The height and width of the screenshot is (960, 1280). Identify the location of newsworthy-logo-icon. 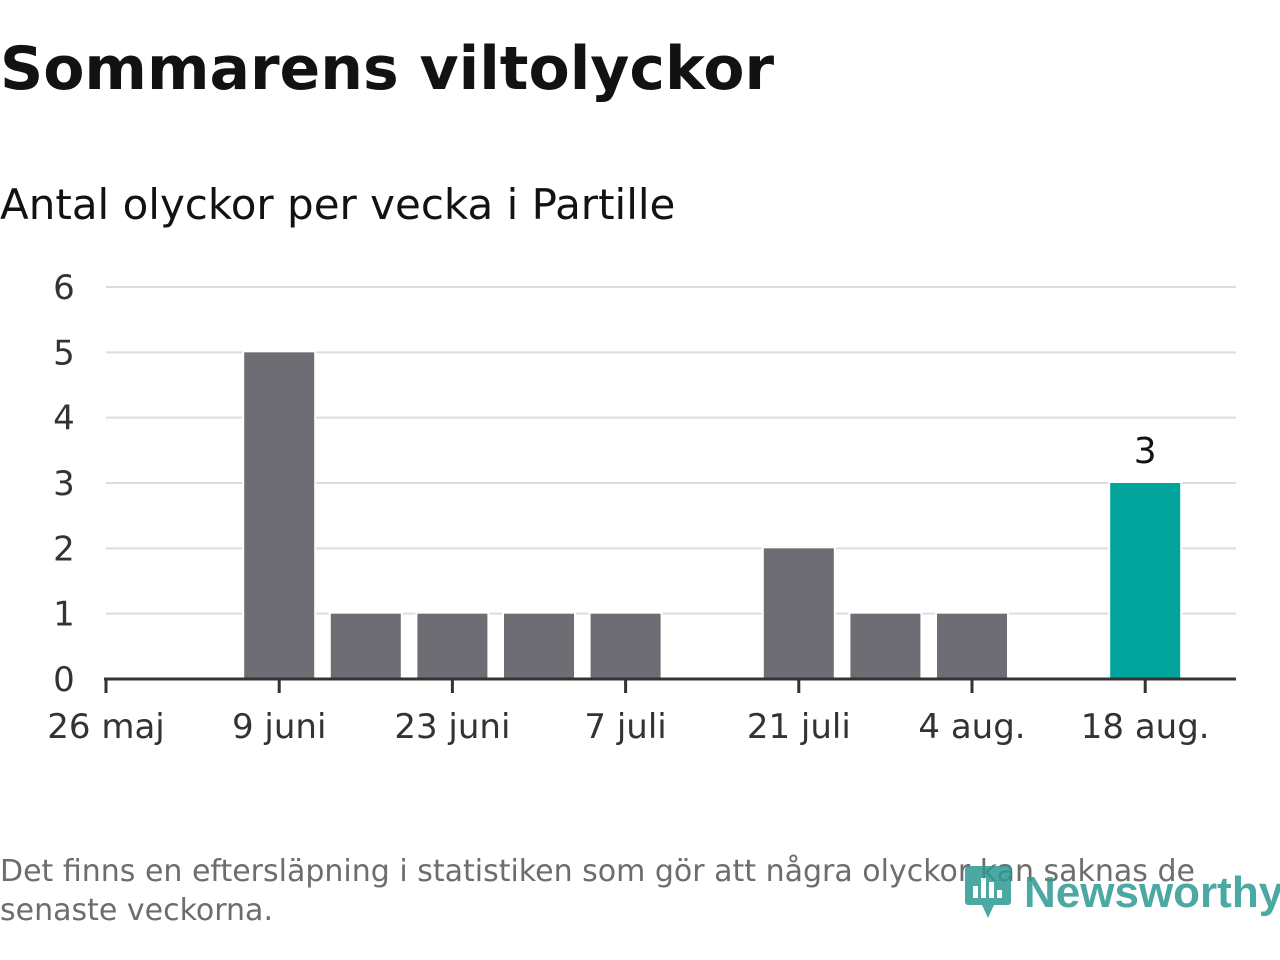
(988, 892).